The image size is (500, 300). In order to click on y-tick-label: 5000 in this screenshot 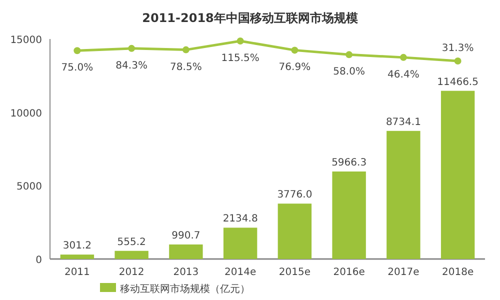, I will do `click(29, 187)`.